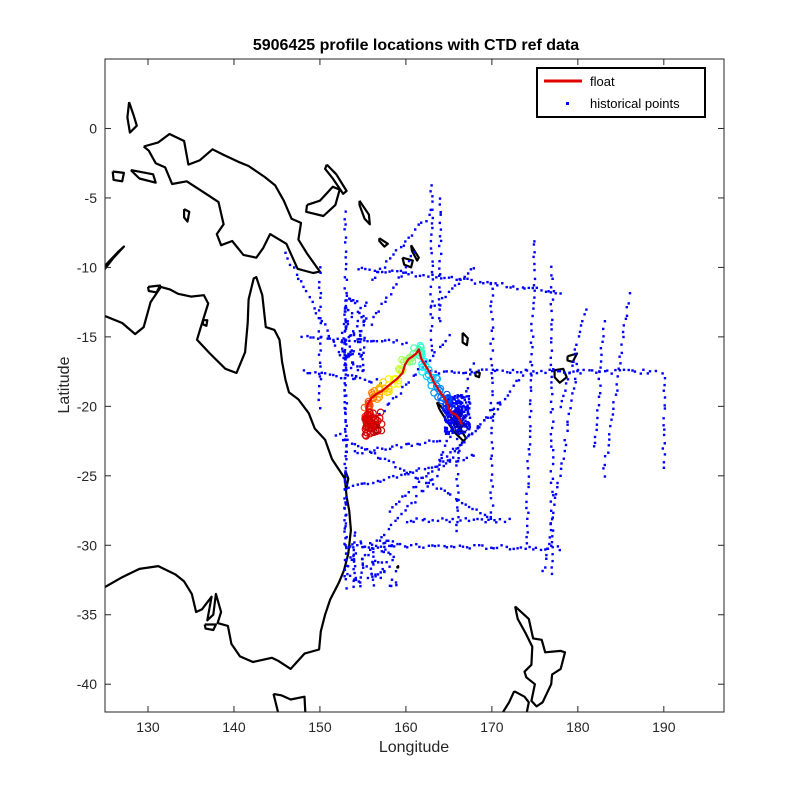 The height and width of the screenshot is (800, 800). I want to click on coastline-segment, so click(118, 176).